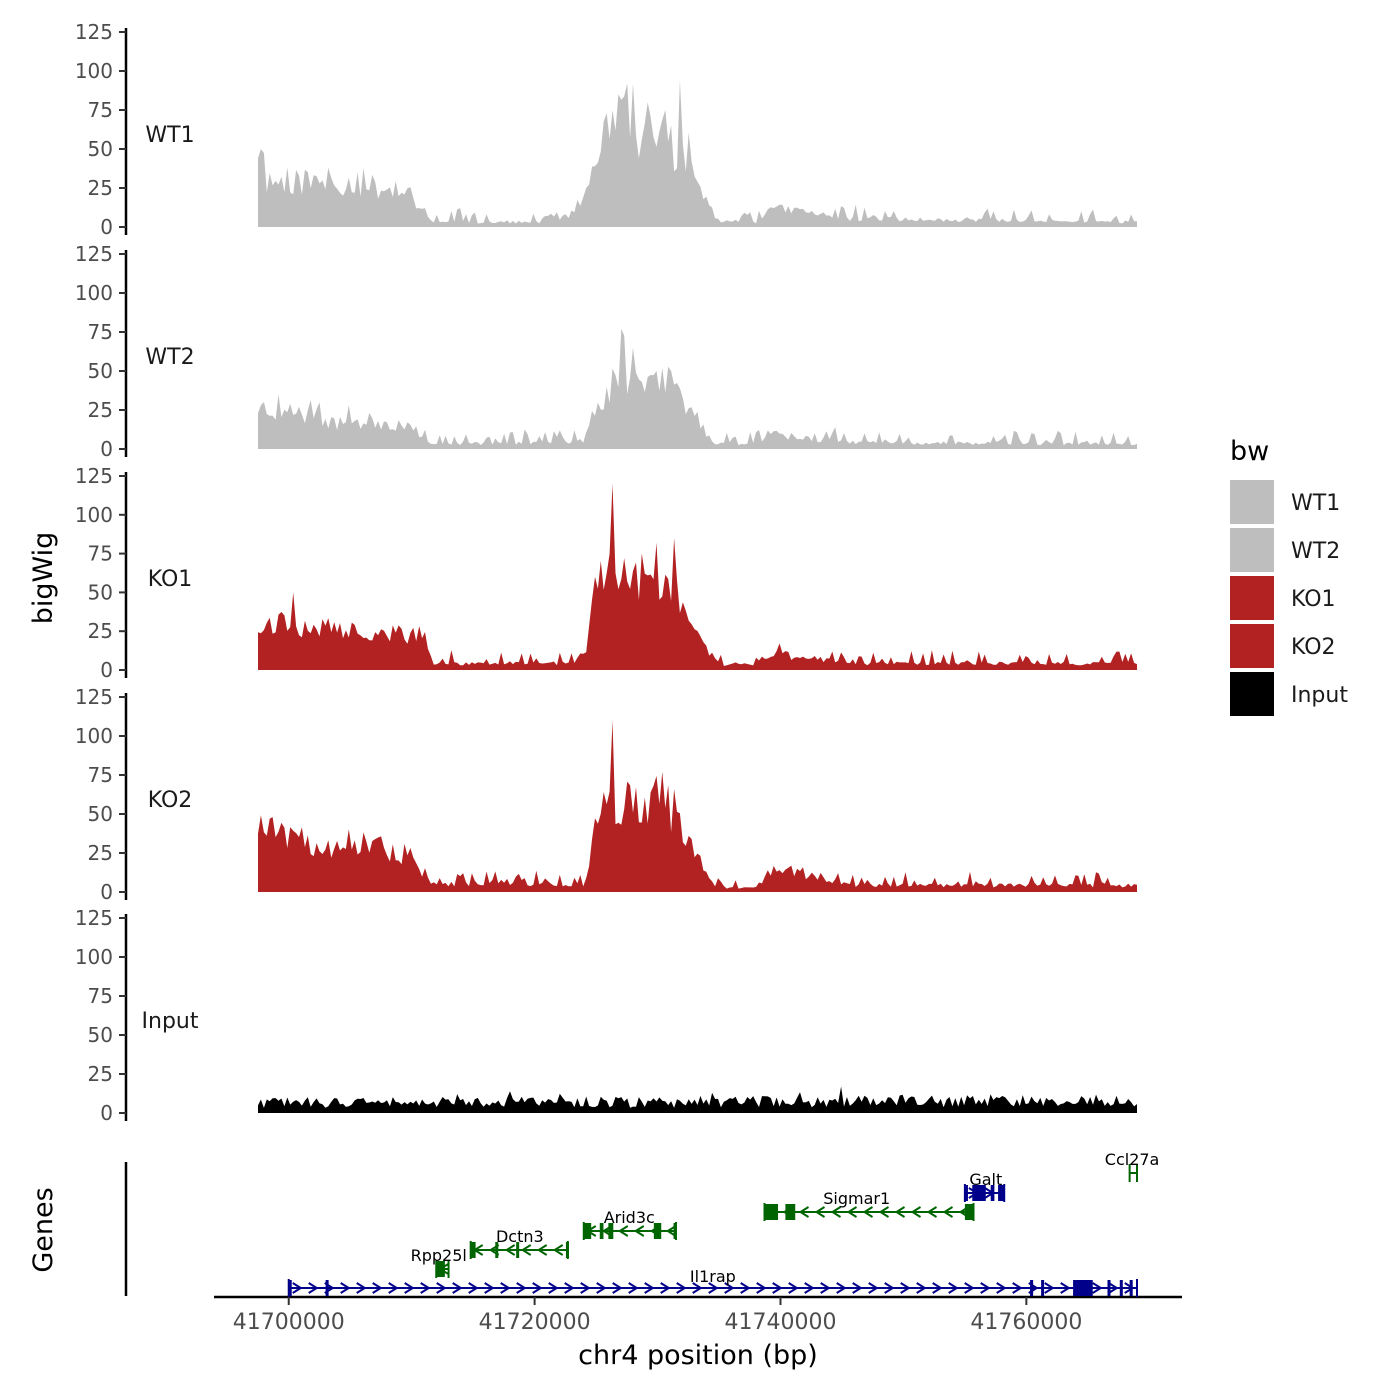 The image size is (1400, 1400). I want to click on legend-label-wt2: WT2, so click(1315, 551).